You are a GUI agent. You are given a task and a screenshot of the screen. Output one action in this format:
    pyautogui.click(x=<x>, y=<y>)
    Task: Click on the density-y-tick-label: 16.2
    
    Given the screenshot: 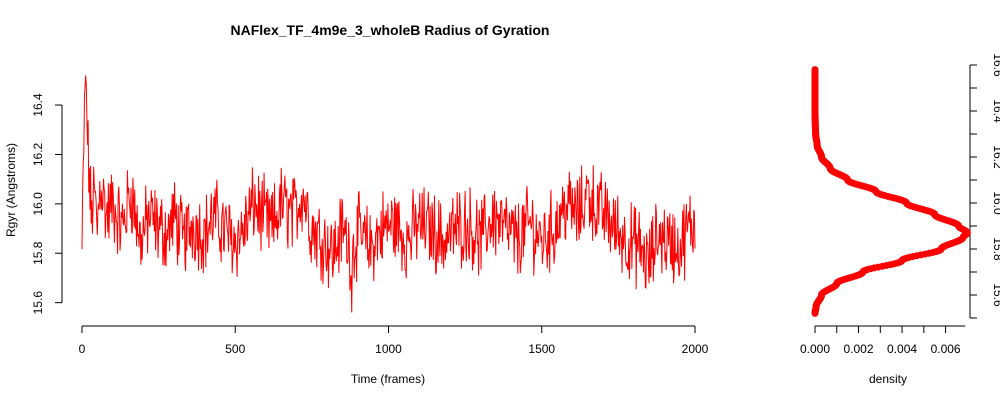 What is the action you would take?
    pyautogui.click(x=995, y=157)
    